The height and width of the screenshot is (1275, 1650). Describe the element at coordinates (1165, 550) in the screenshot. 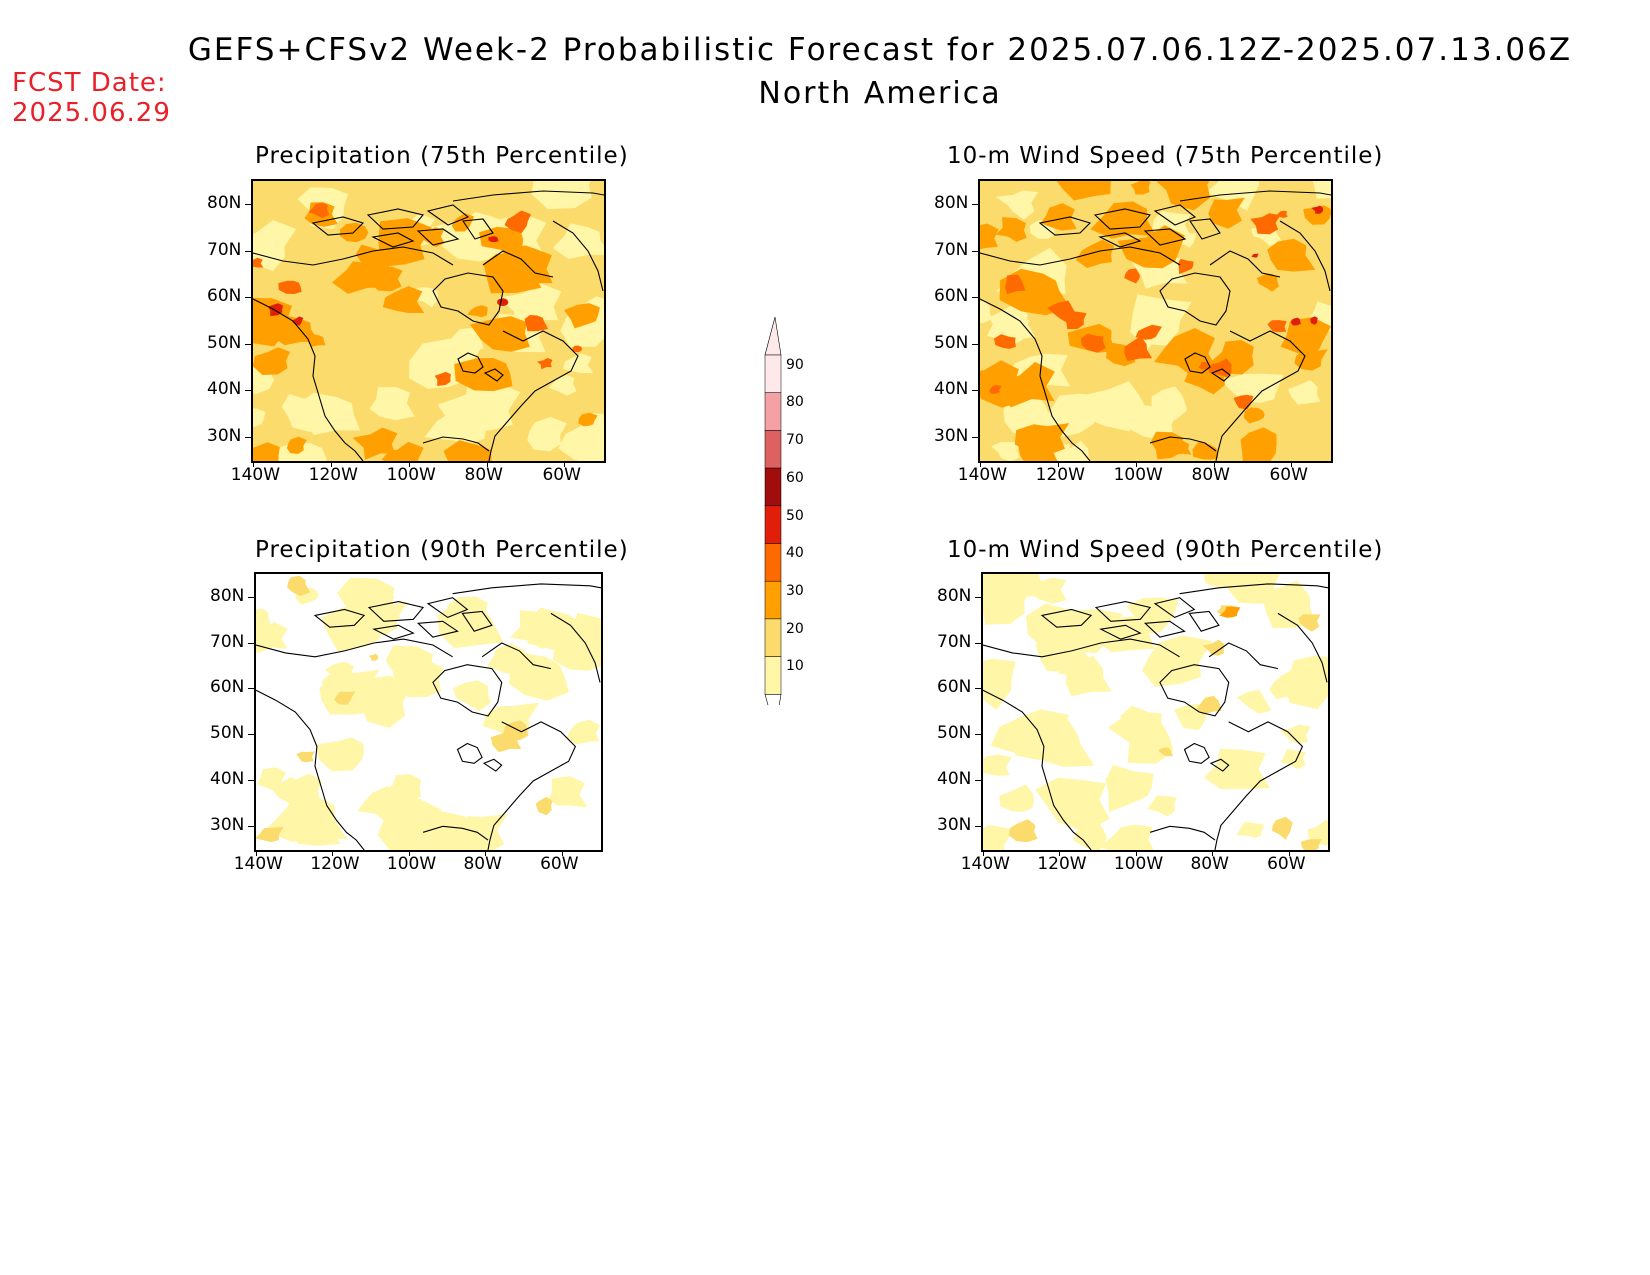

I see `panel-title: 10-m Wind Speed (90th Percentile)` at that location.